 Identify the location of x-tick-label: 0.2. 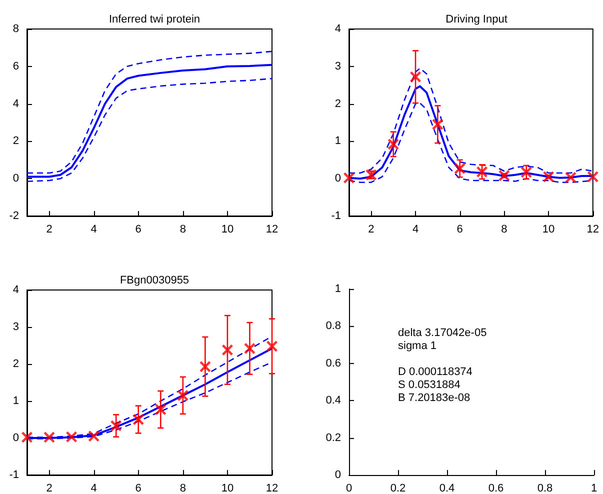
(398, 488).